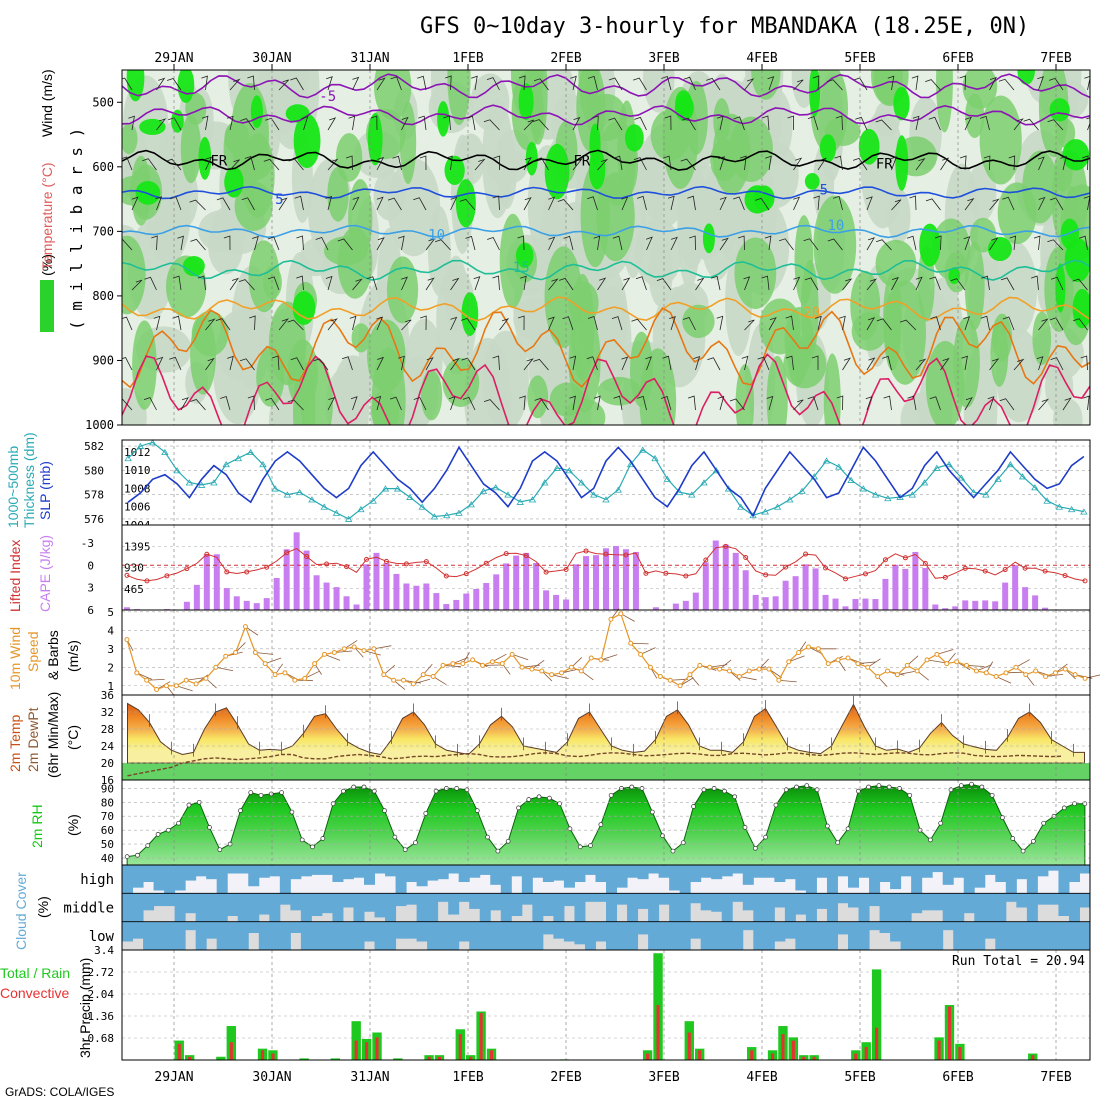 This screenshot has height=1100, width=1100. What do you see at coordinates (467, 58) in the screenshot?
I see `top-date-label: 1FEB` at bounding box center [467, 58].